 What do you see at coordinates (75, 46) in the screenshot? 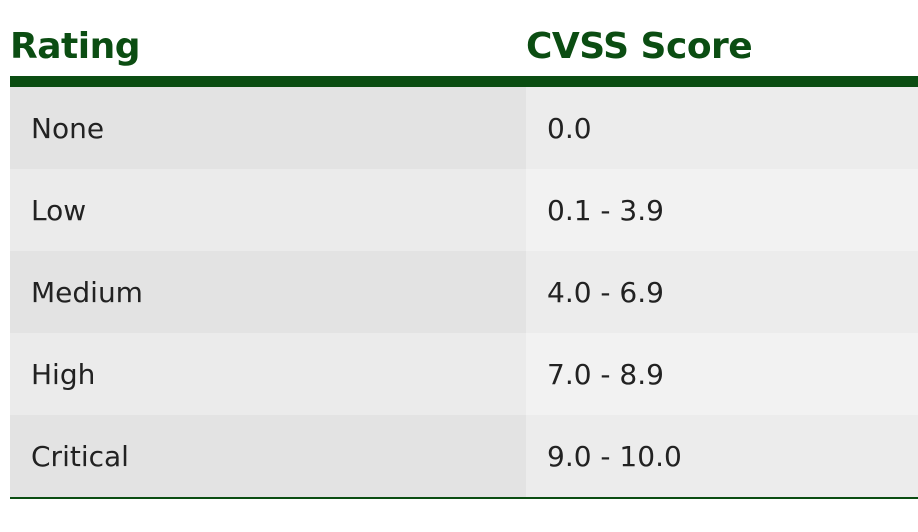
I see `column-header-rating: Rating` at bounding box center [75, 46].